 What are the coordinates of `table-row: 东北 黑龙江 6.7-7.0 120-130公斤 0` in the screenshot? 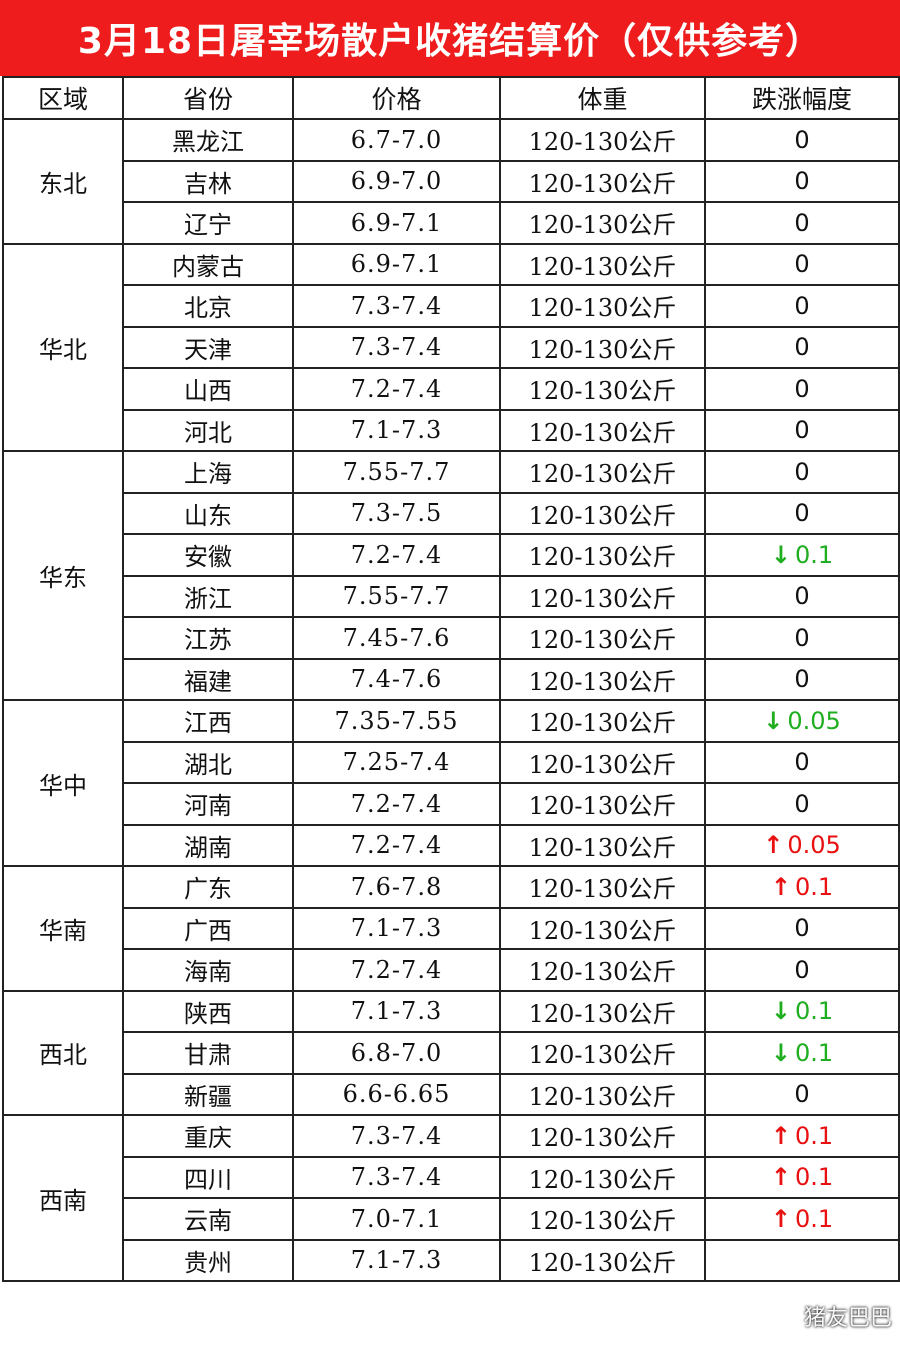 It's located at (451, 181).